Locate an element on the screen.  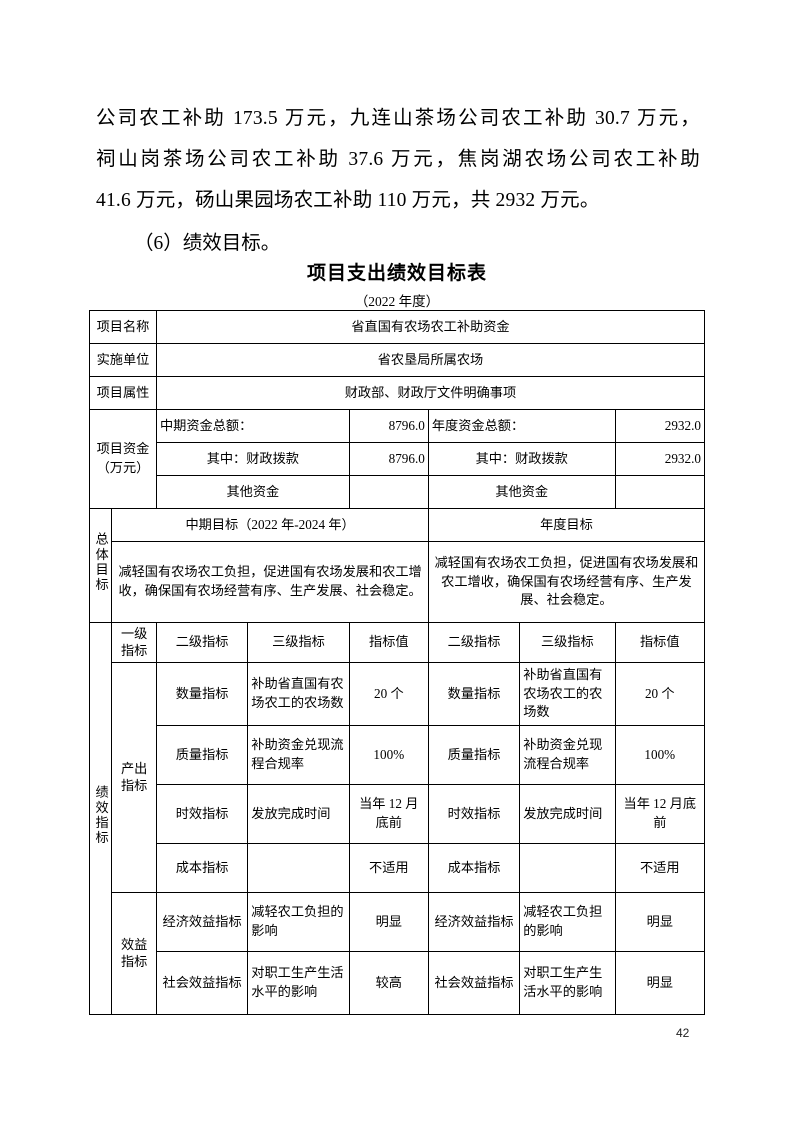
mid-appropriation-value: 8796.0 is located at coordinates (388, 459).